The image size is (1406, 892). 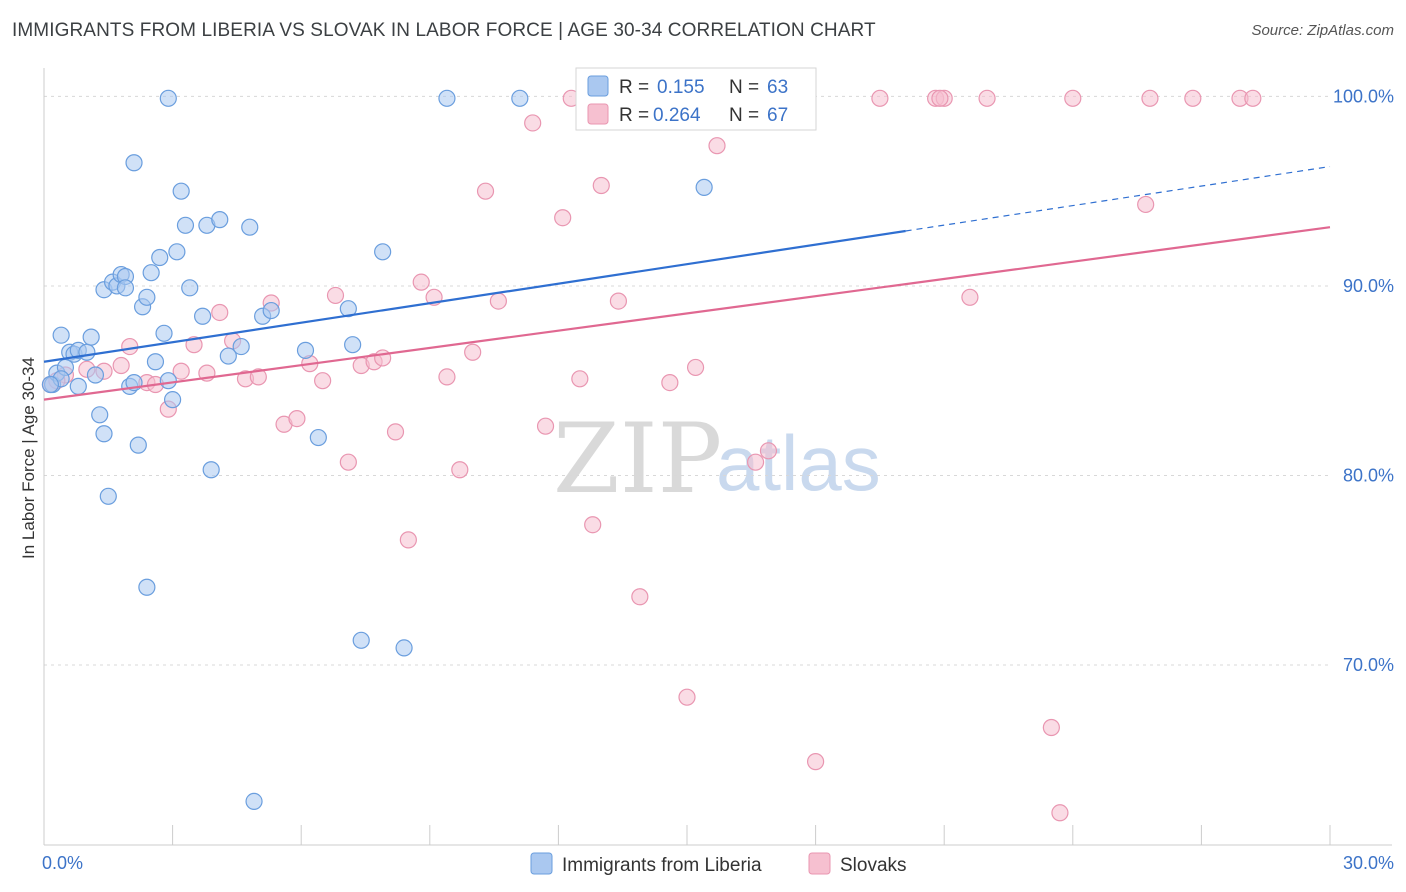 I want to click on x-tick-label-max: 30.0%, so click(x=1368, y=863).